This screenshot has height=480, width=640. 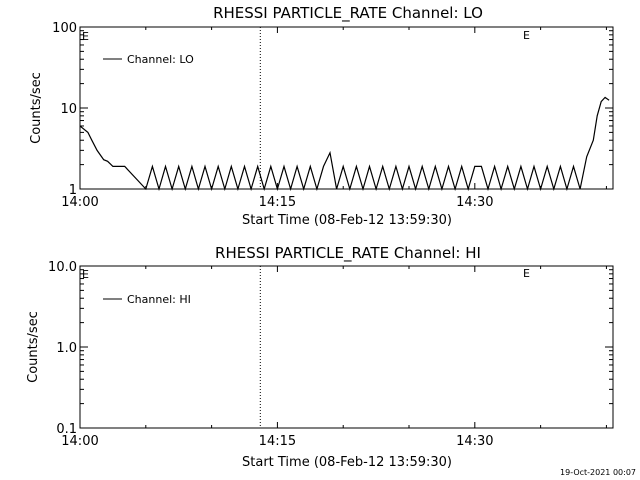 What do you see at coordinates (348, 13) in the screenshot?
I see `chart-title-lo: RHESSI PARTICLE_RATE Channel: LO` at bounding box center [348, 13].